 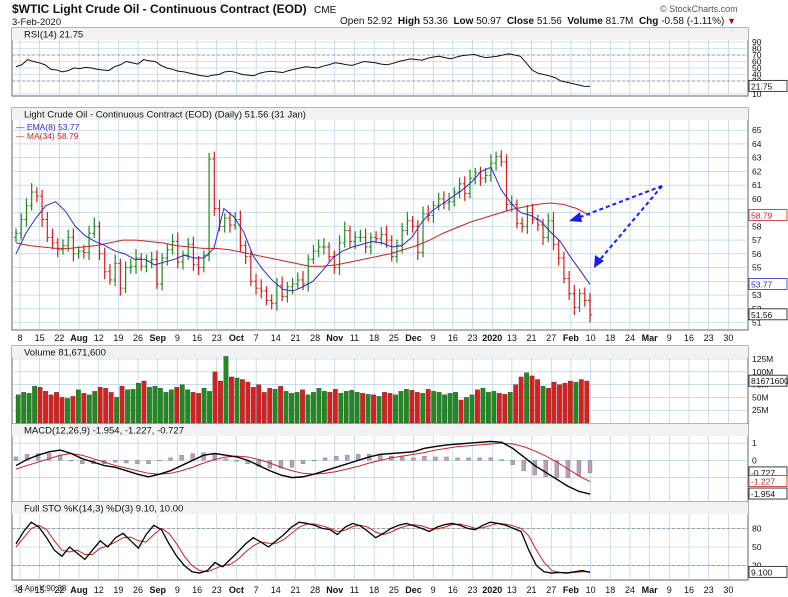 What do you see at coordinates (256, 338) in the screenshot?
I see `x-tick-label: 7` at bounding box center [256, 338].